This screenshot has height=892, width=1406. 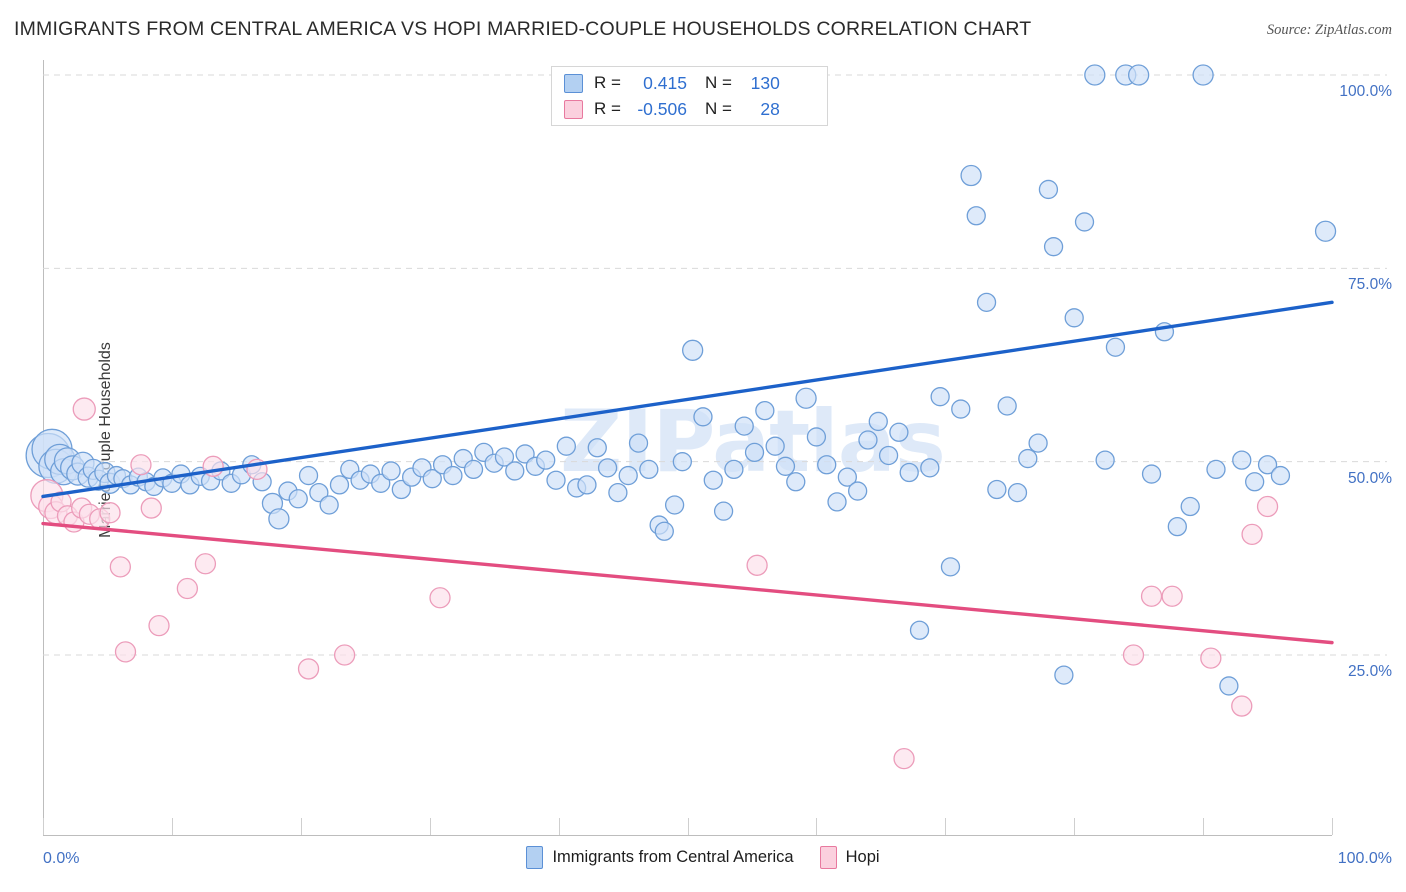 I want to click on stats-r-label-blue: R =, so click(x=607, y=82).